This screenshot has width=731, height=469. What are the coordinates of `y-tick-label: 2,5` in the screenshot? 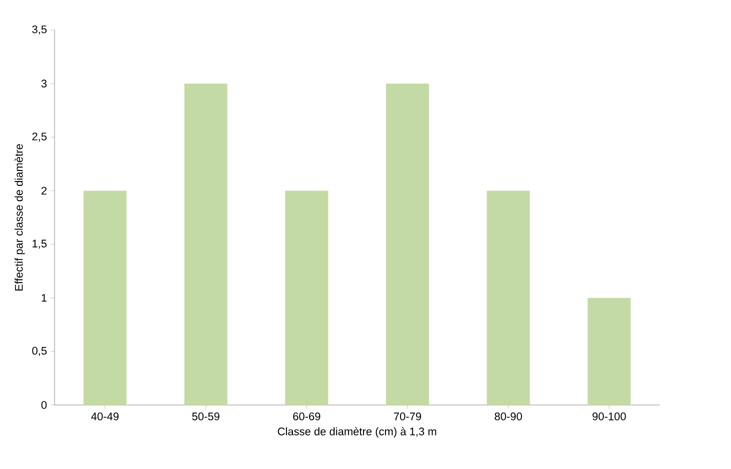 It's located at (39, 137).